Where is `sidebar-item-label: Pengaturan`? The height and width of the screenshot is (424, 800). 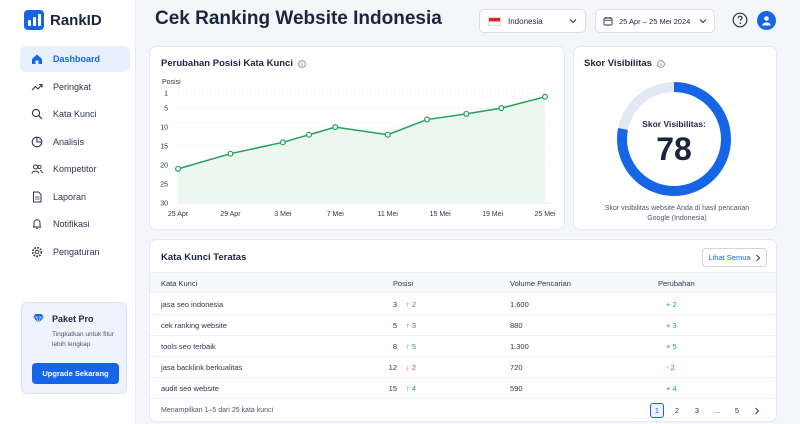 sidebar-item-label: Pengaturan is located at coordinates (76, 251).